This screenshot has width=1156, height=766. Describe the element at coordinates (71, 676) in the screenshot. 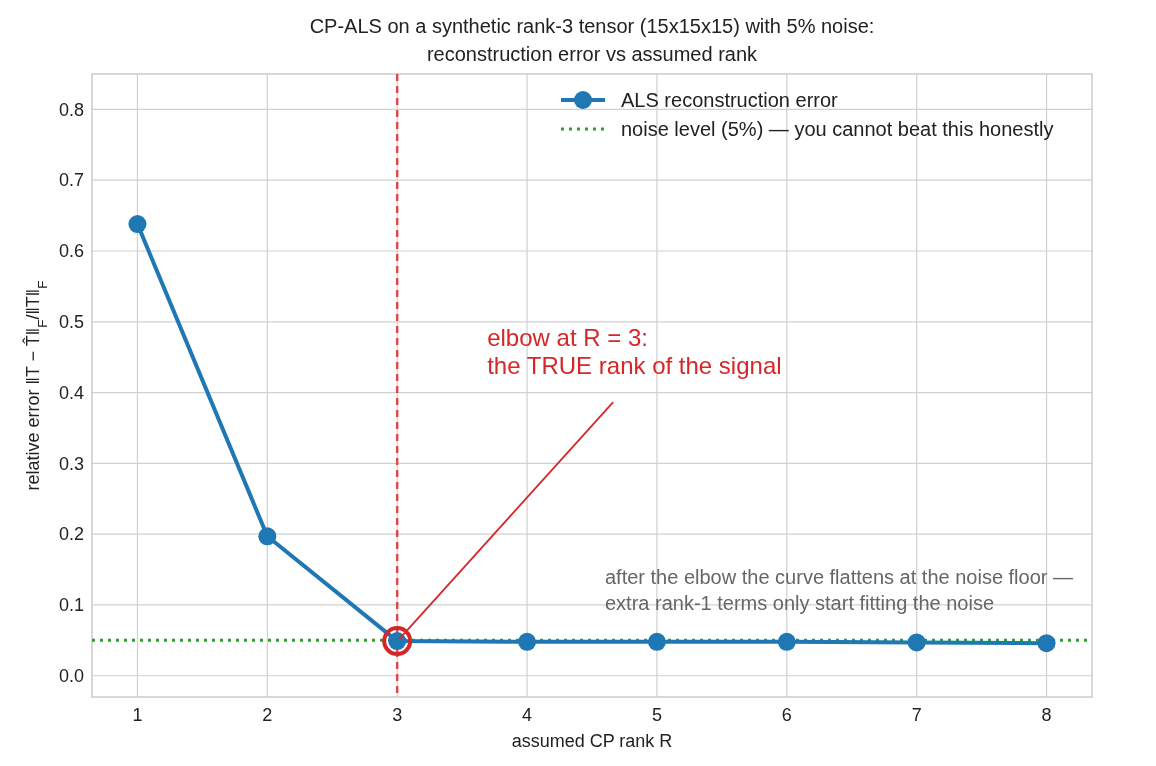

I see `y-tick-label: 0.0` at that location.